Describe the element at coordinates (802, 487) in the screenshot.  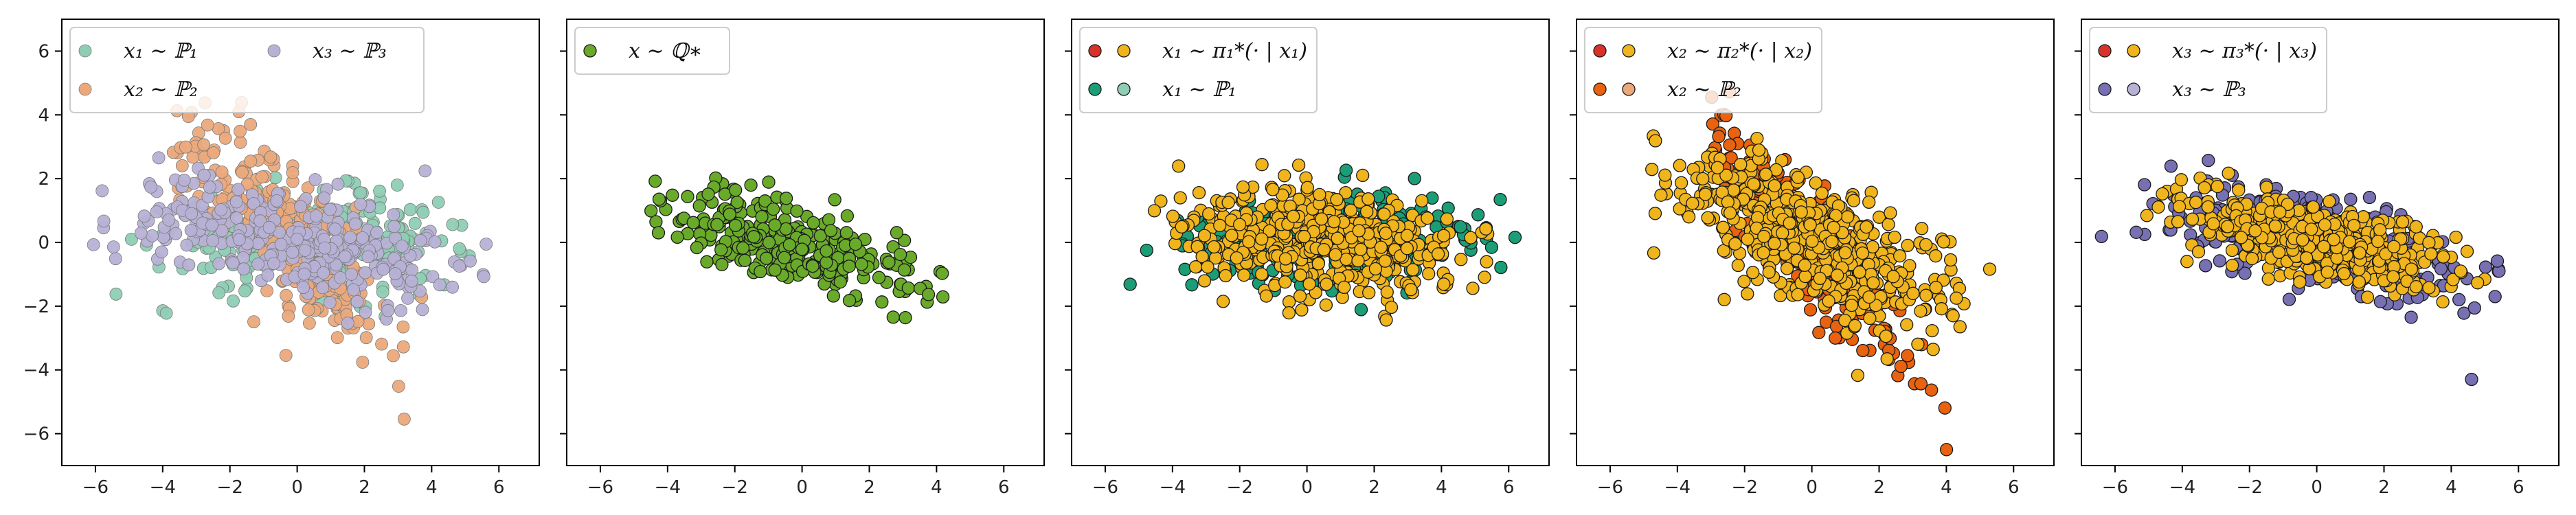
I see `x-tick-label: 0` at that location.